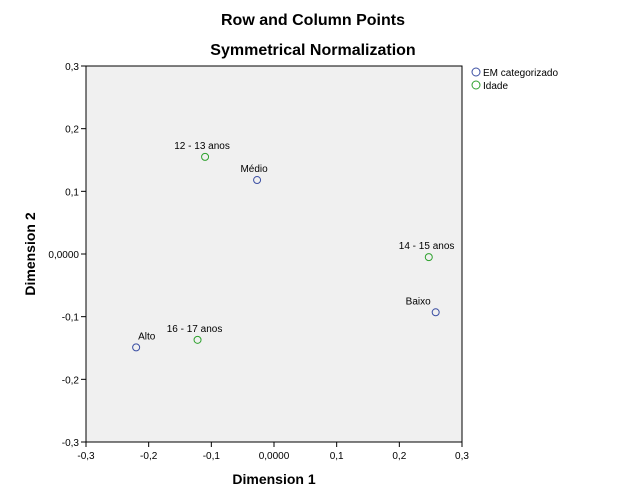 This screenshot has height=501, width=626. I want to click on y-tick-label: -0,1, so click(71, 318).